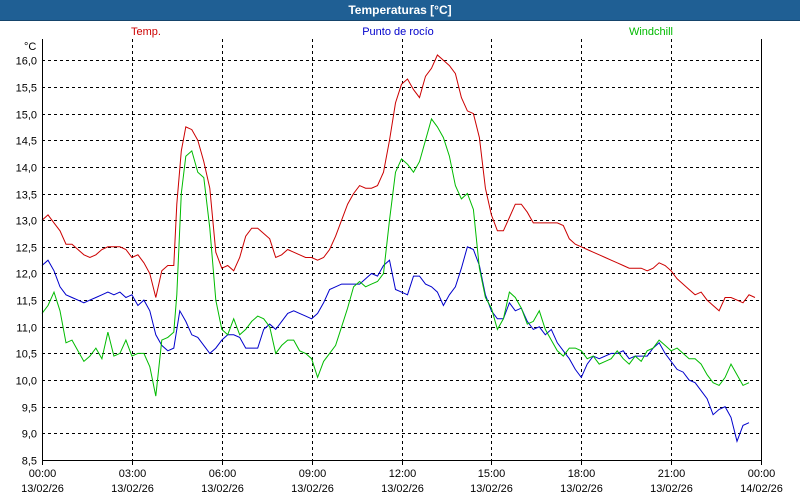 This screenshot has height=500, width=800. Describe the element at coordinates (26, 169) in the screenshot. I see `y-tick-label: 14,0` at that location.